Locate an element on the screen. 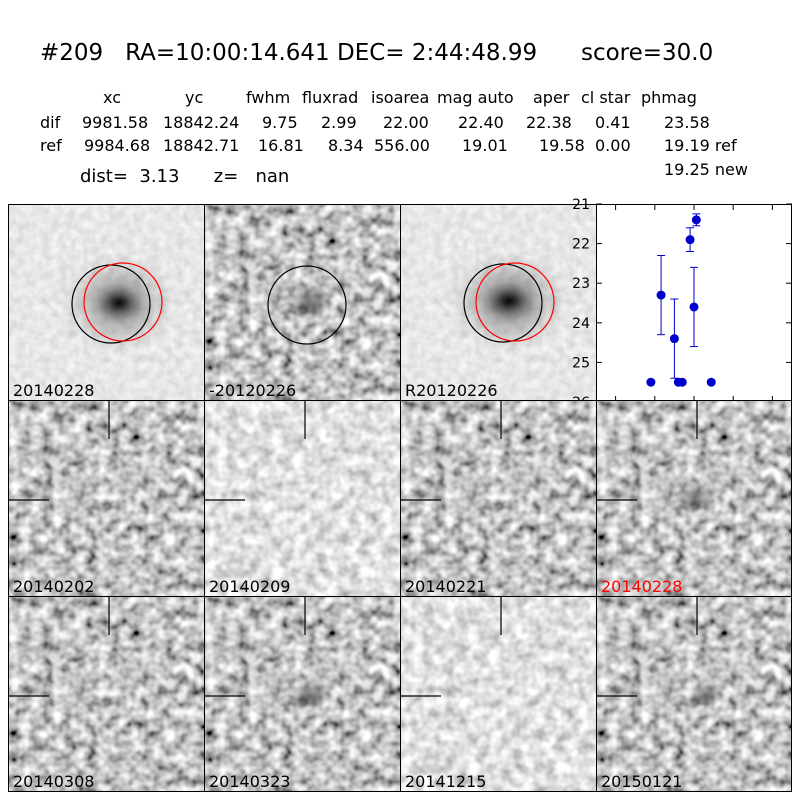 The width and height of the screenshot is (800, 800). table-cell: 23.58 is located at coordinates (687, 122).